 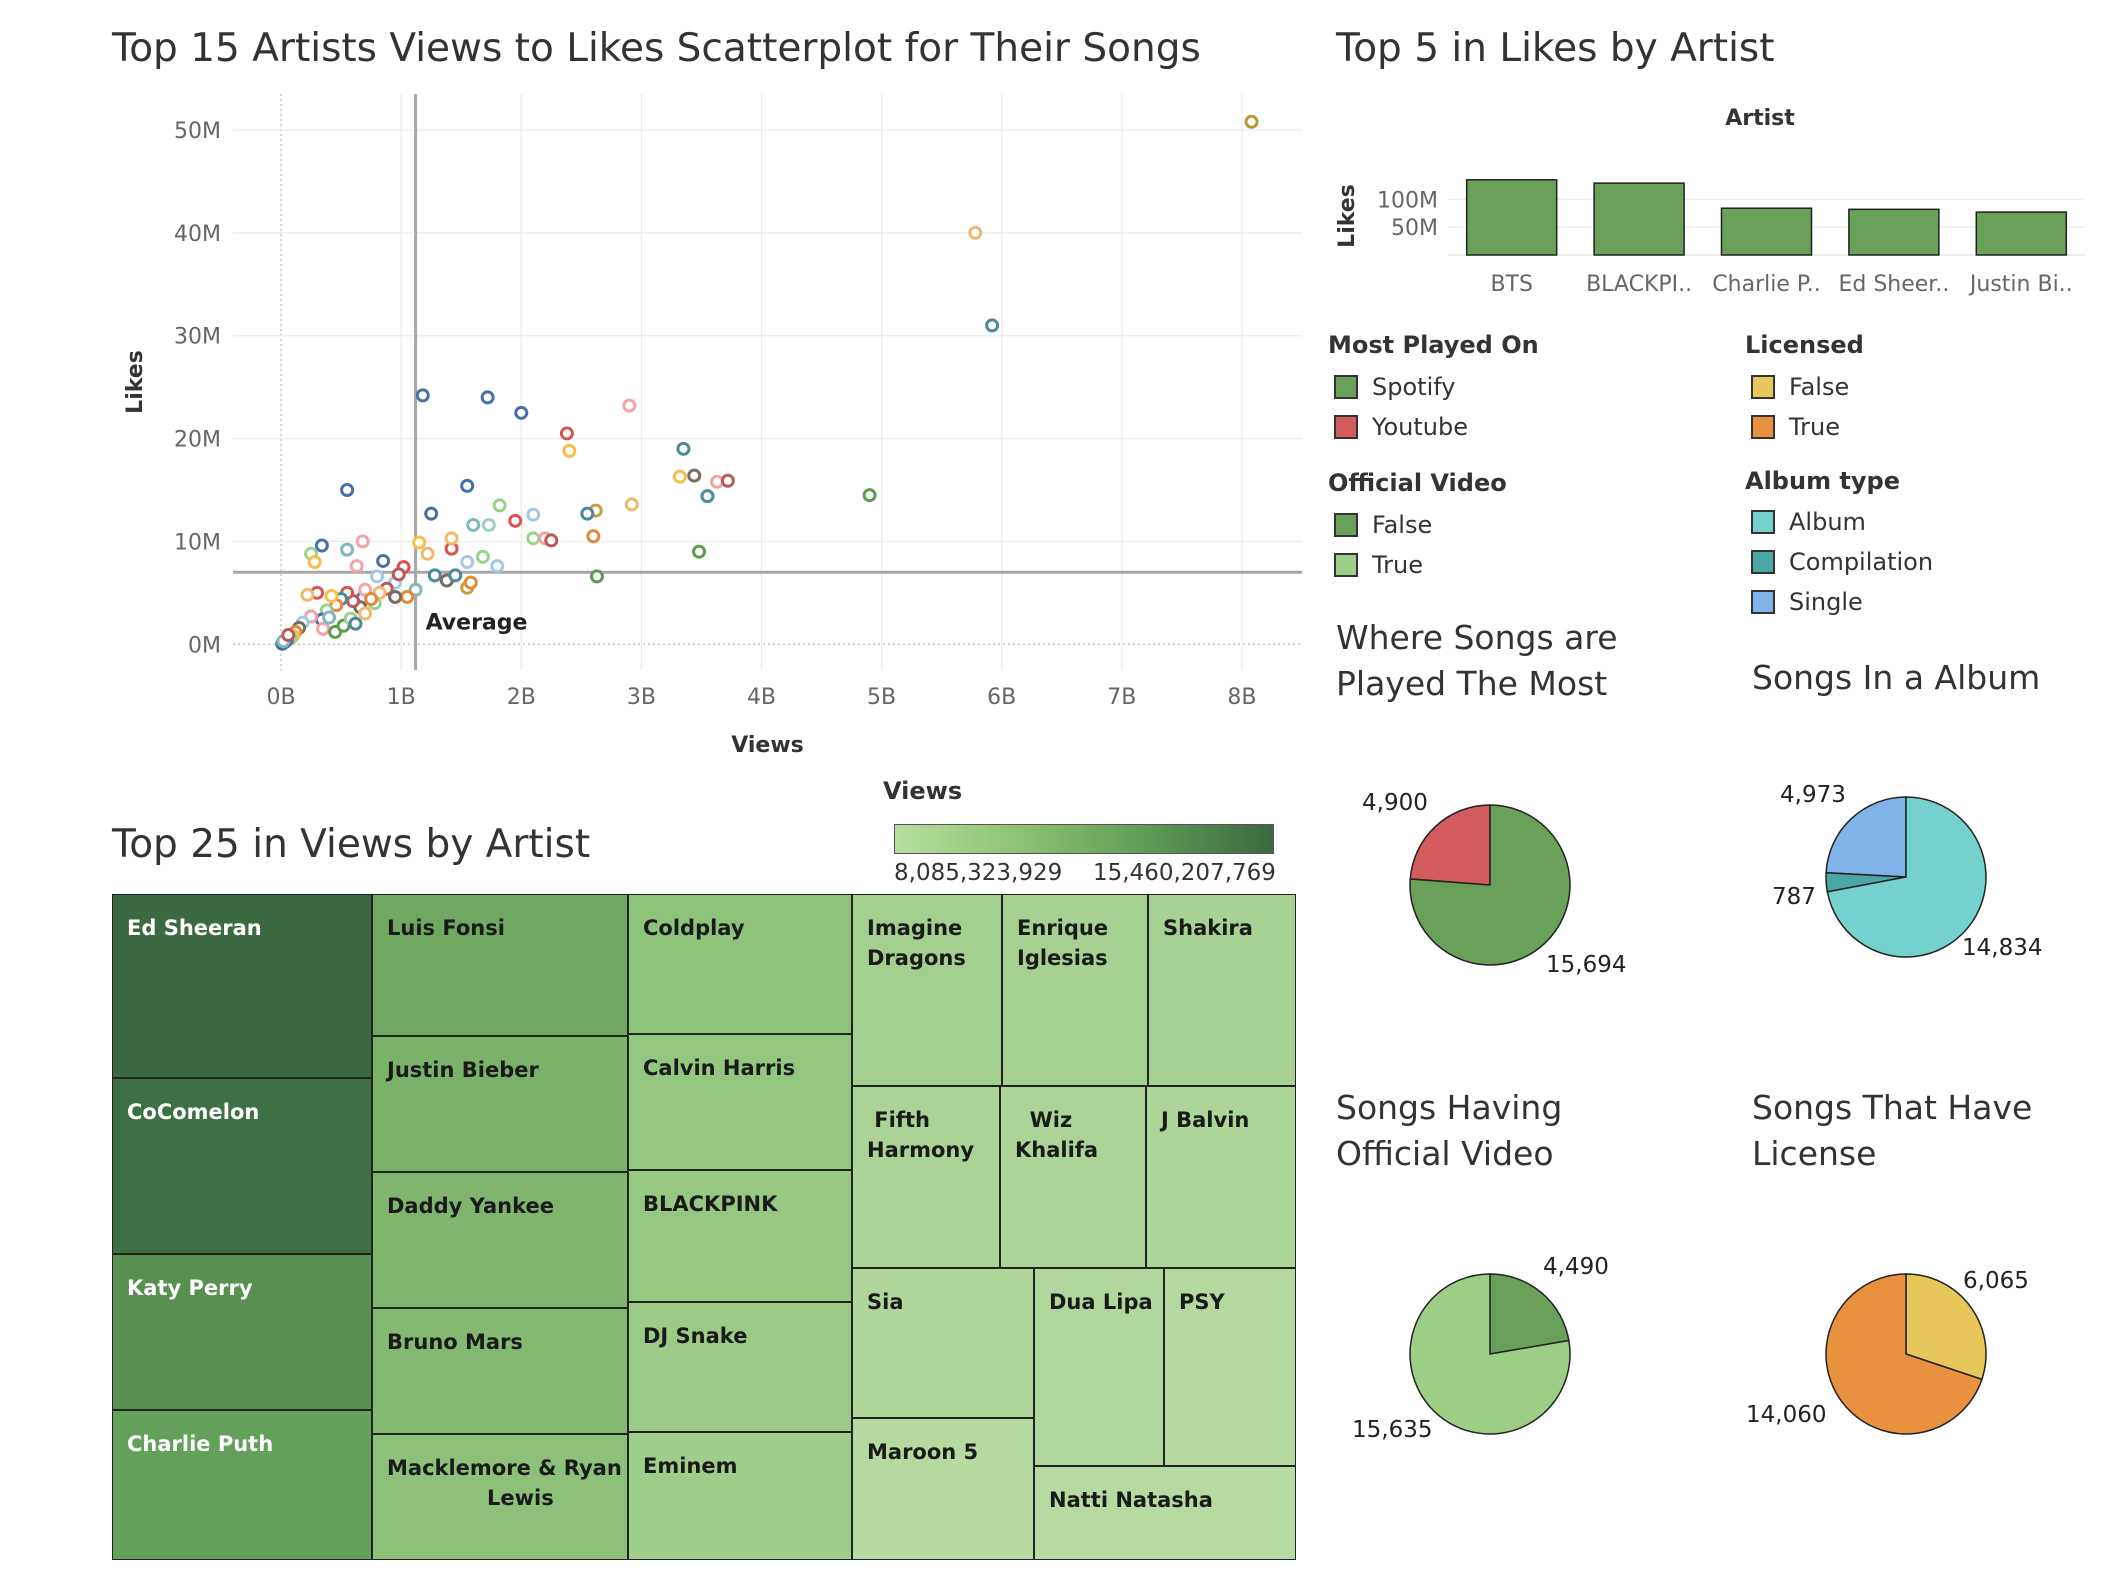 I want to click on pie-label: 4,490, so click(x=1576, y=1267).